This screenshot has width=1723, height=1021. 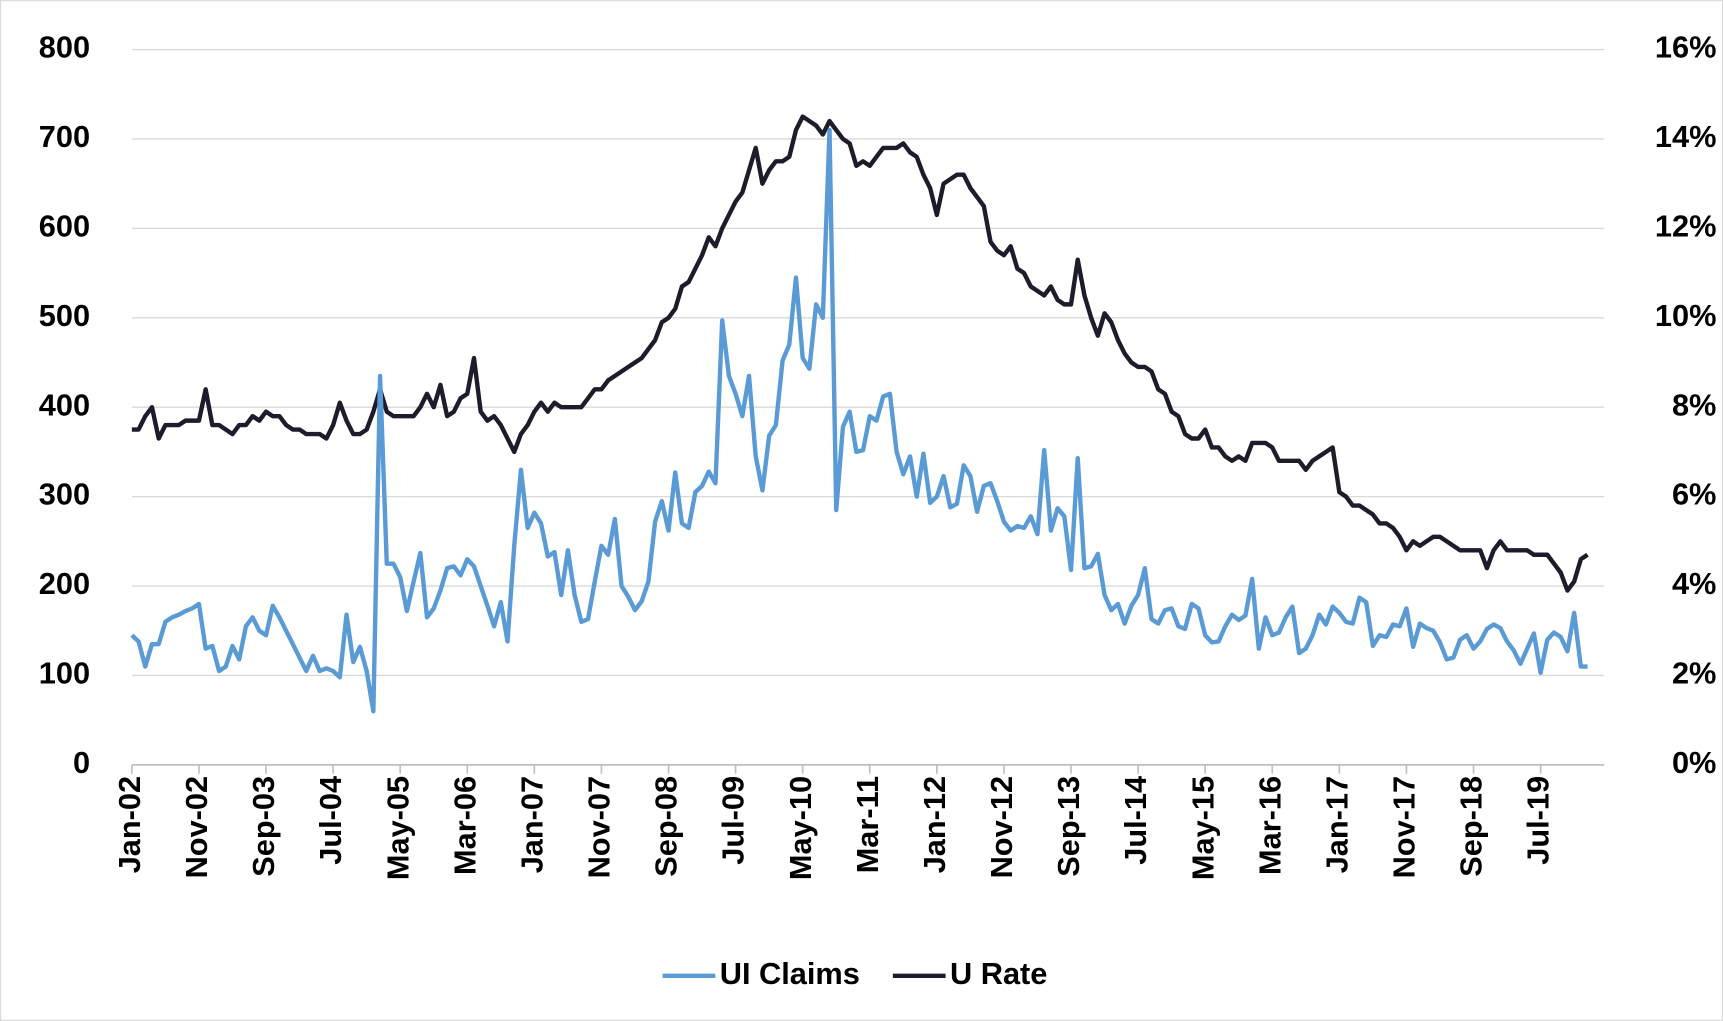 I want to click on x-tick-label: Mar-16, so click(x=1269, y=825).